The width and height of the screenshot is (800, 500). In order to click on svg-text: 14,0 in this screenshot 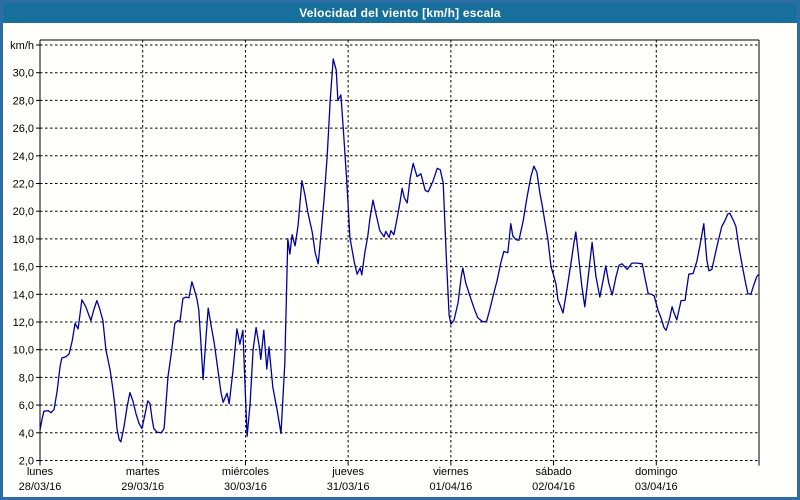, I will do `click(23, 295)`.